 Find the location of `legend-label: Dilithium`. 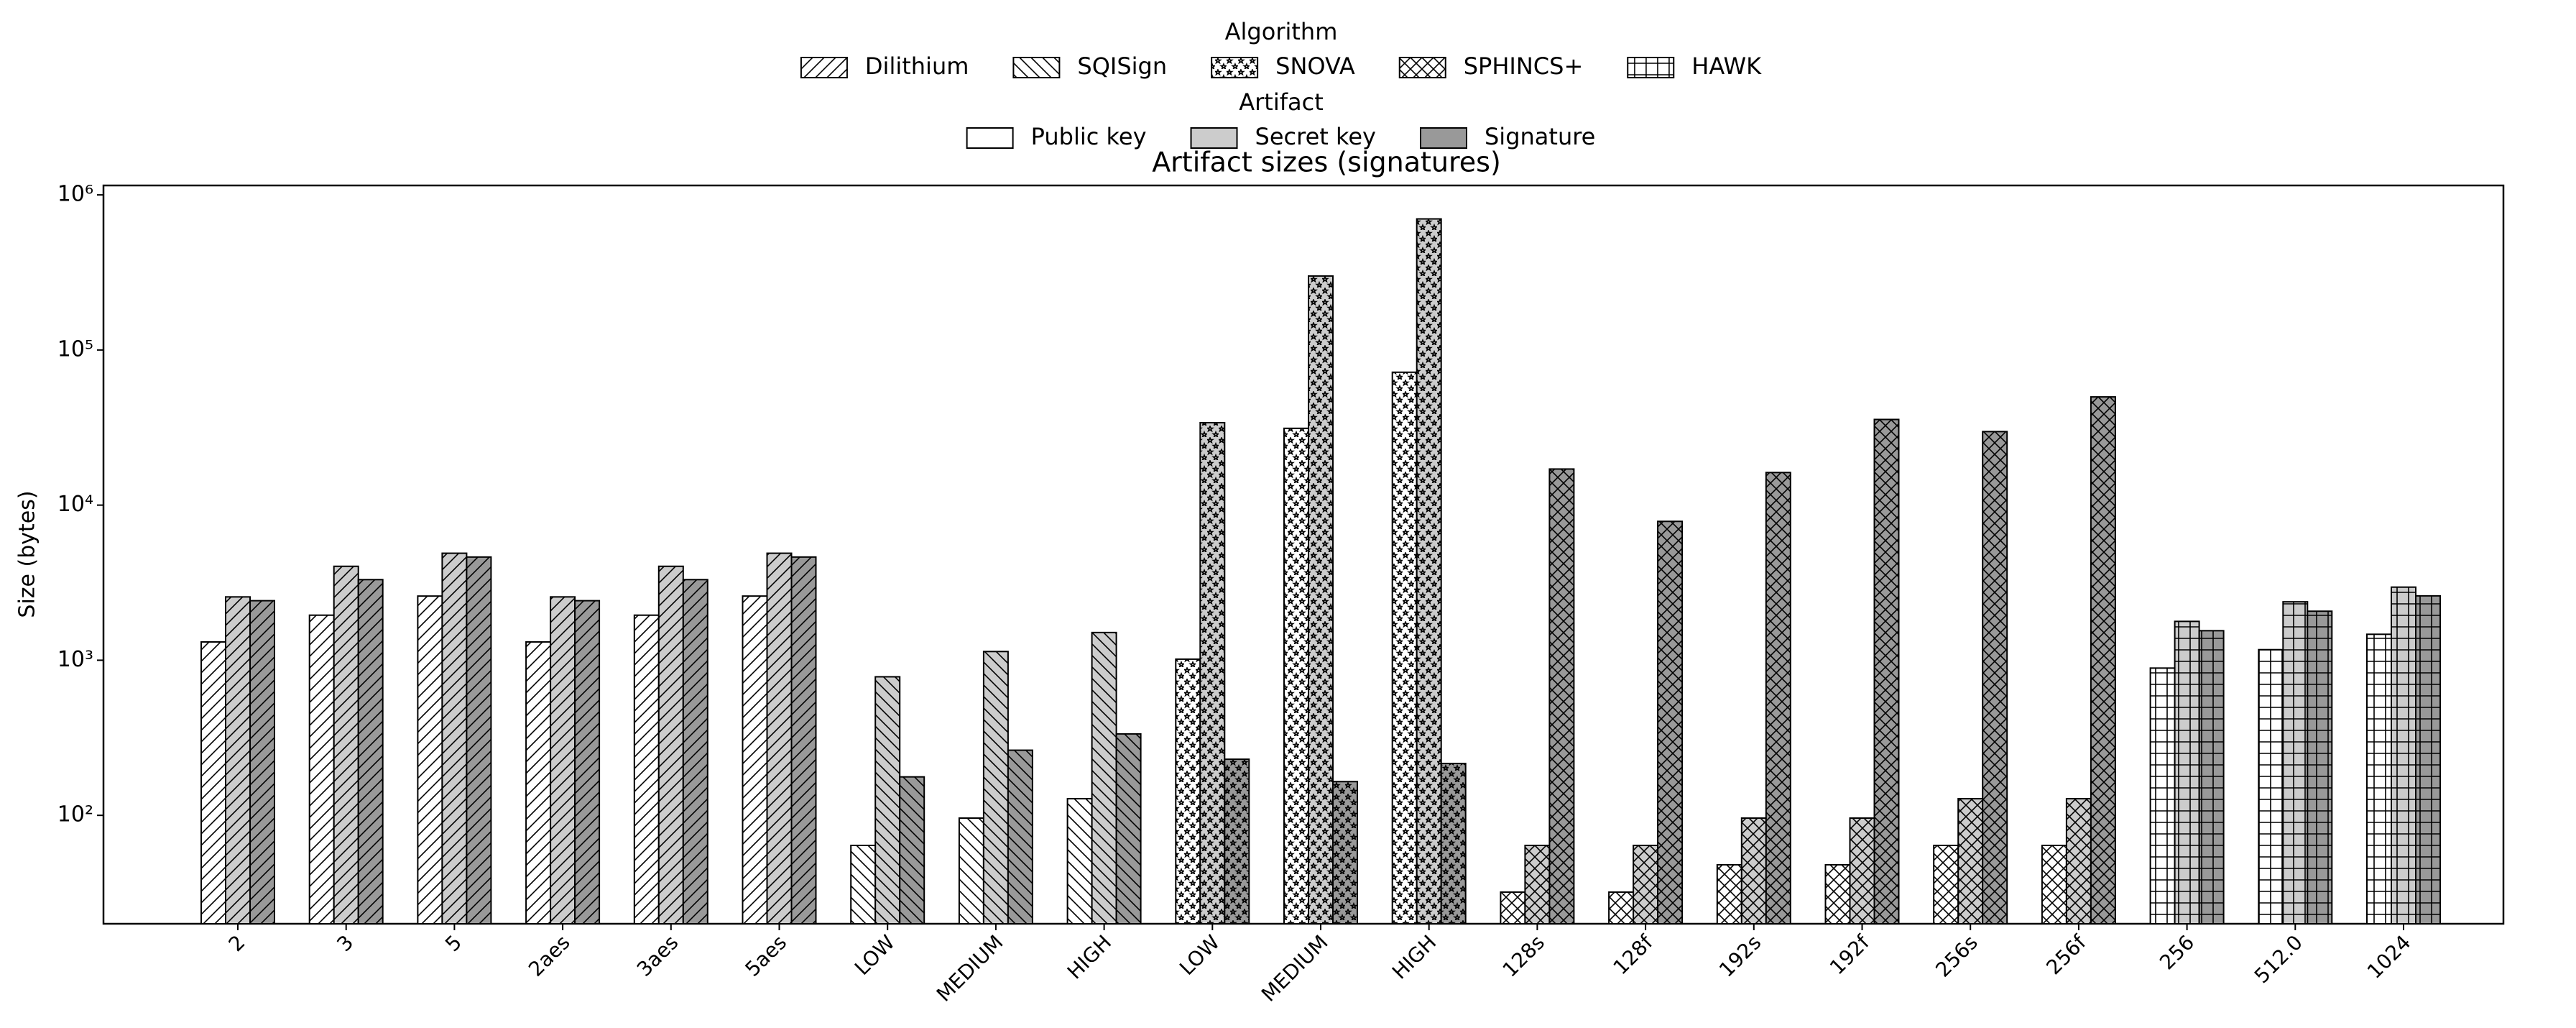

legend-label: Dilithium is located at coordinates (917, 66).